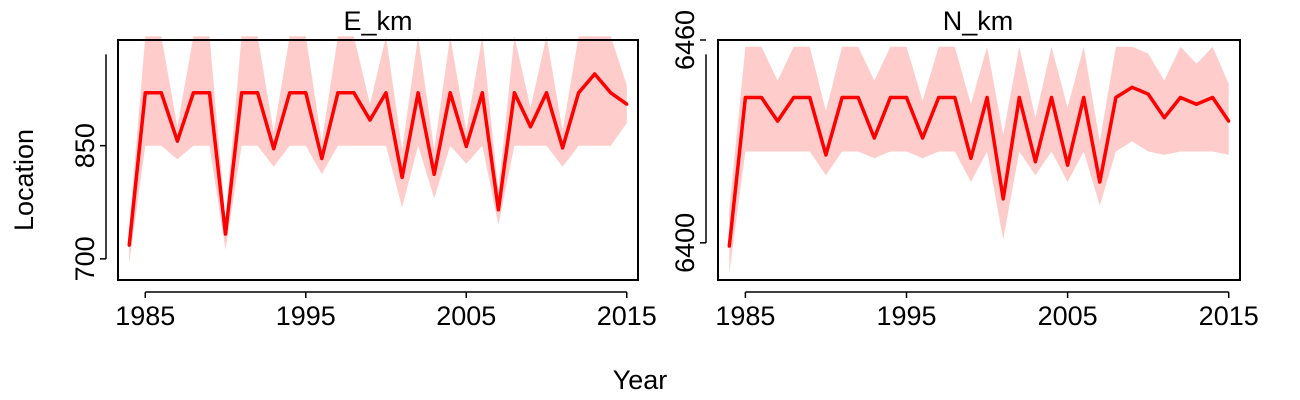  I want to click on y-tick-label: 6460, so click(685, 40).